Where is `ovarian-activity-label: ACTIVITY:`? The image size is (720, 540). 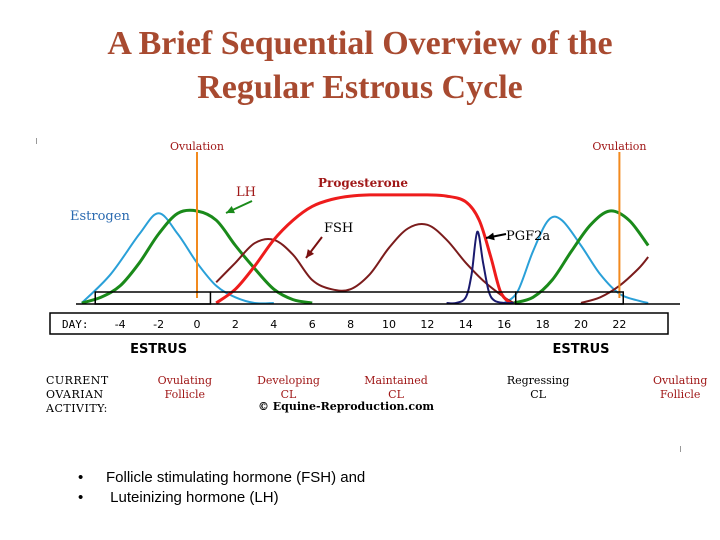 ovarian-activity-label: ACTIVITY: is located at coordinates (76, 408).